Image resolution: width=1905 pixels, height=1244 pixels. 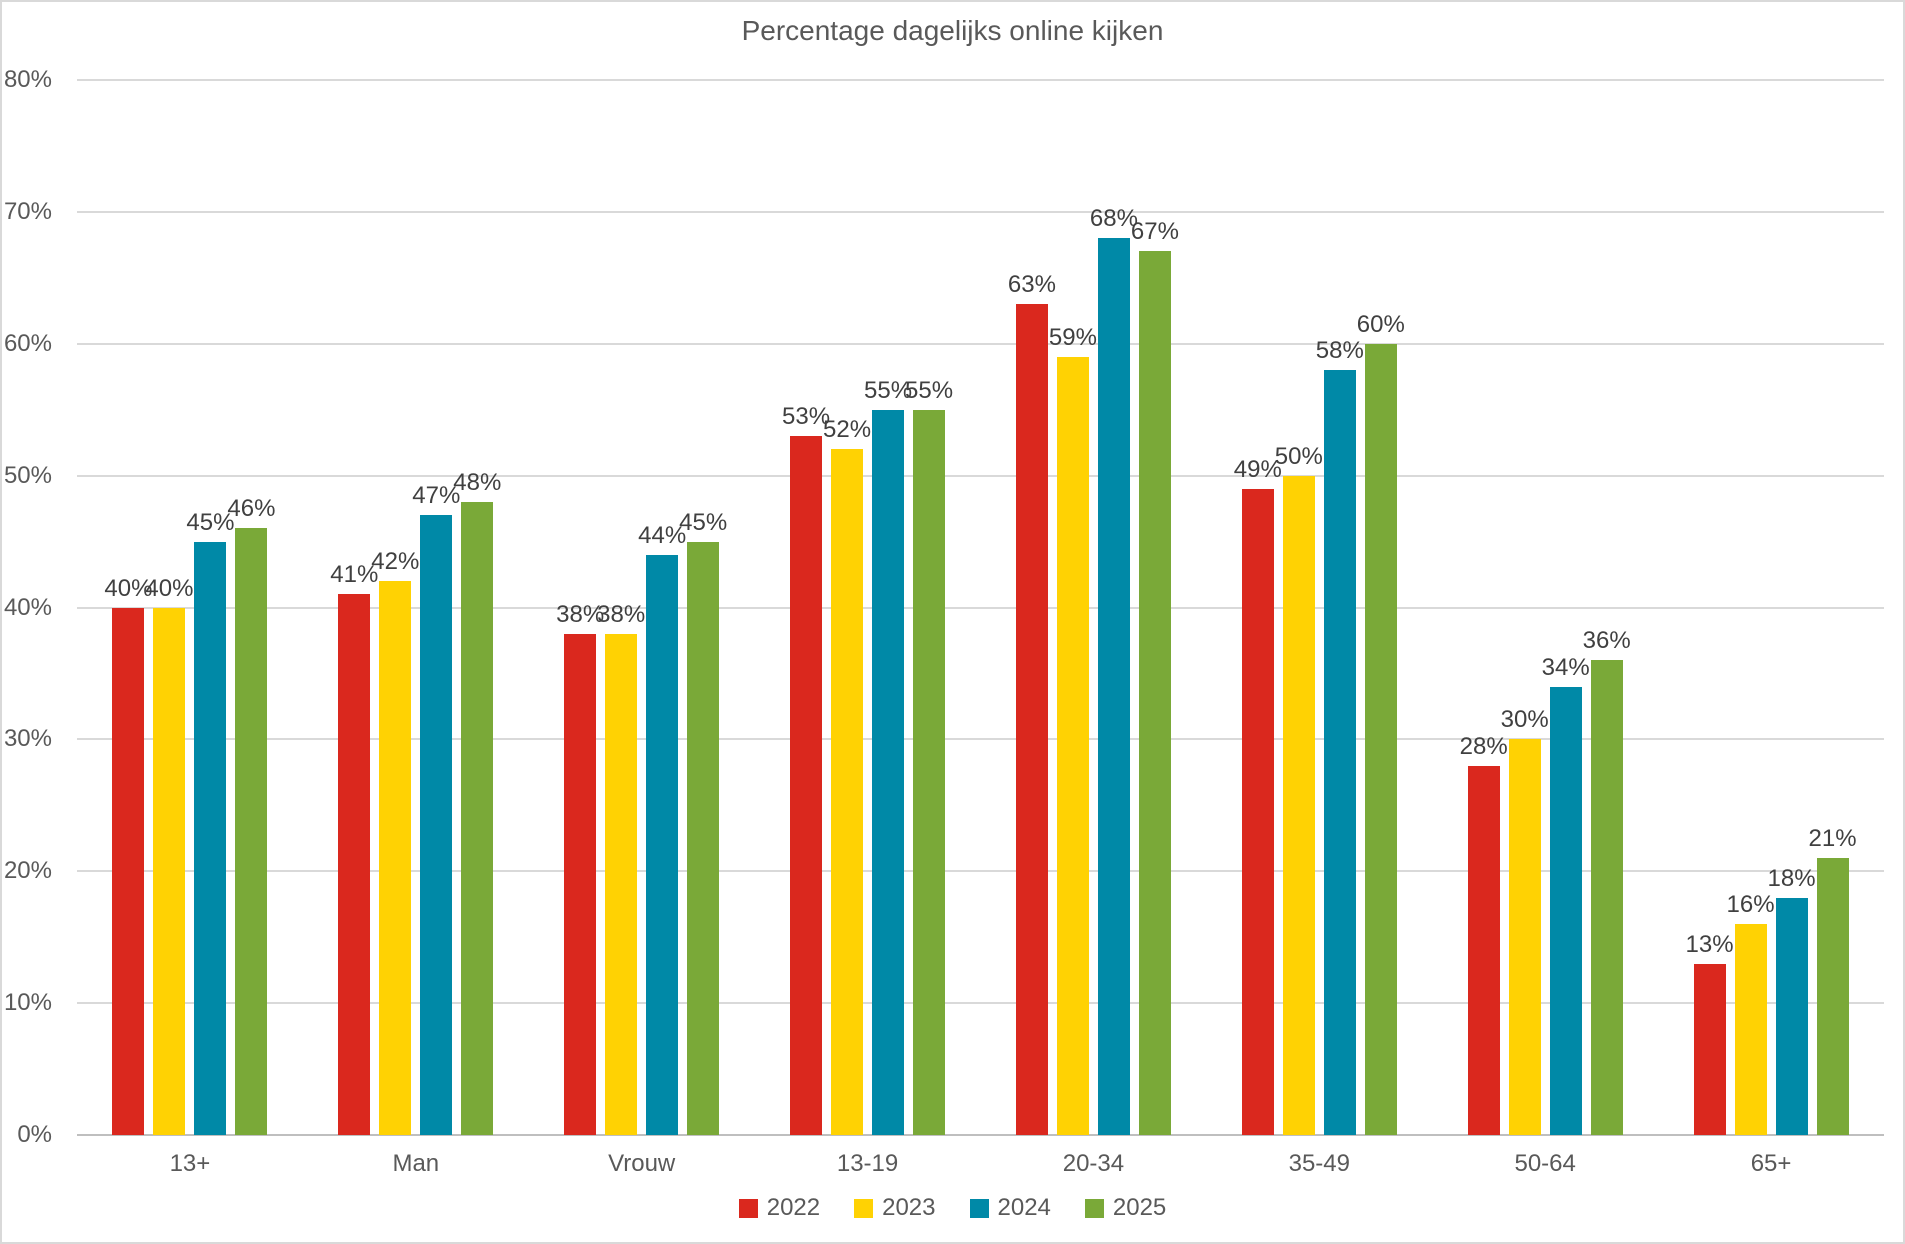 I want to click on bar: 30%, so click(x=1525, y=921).